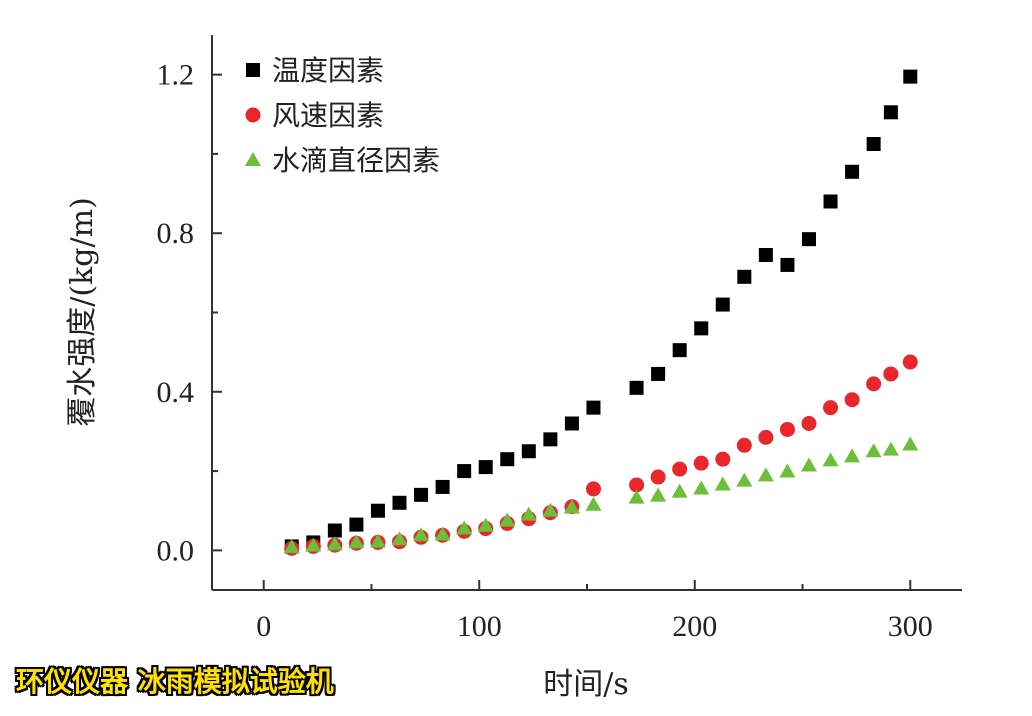 Image resolution: width=1032 pixels, height=716 pixels. What do you see at coordinates (176, 550) in the screenshot?
I see `y-tick-label: 0.0` at bounding box center [176, 550].